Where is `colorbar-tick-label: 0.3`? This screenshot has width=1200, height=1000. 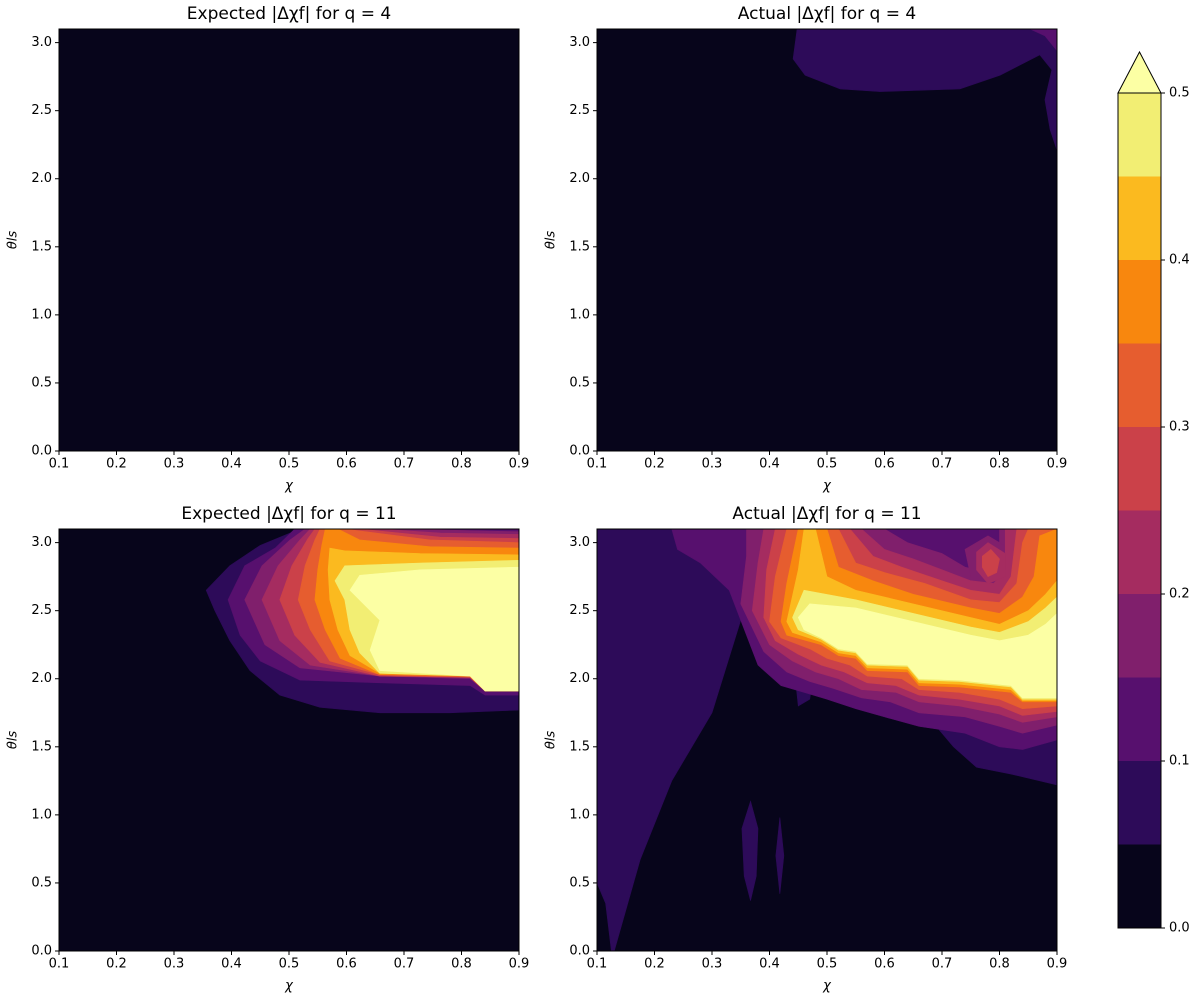 colorbar-tick-label: 0.3 is located at coordinates (1179, 427).